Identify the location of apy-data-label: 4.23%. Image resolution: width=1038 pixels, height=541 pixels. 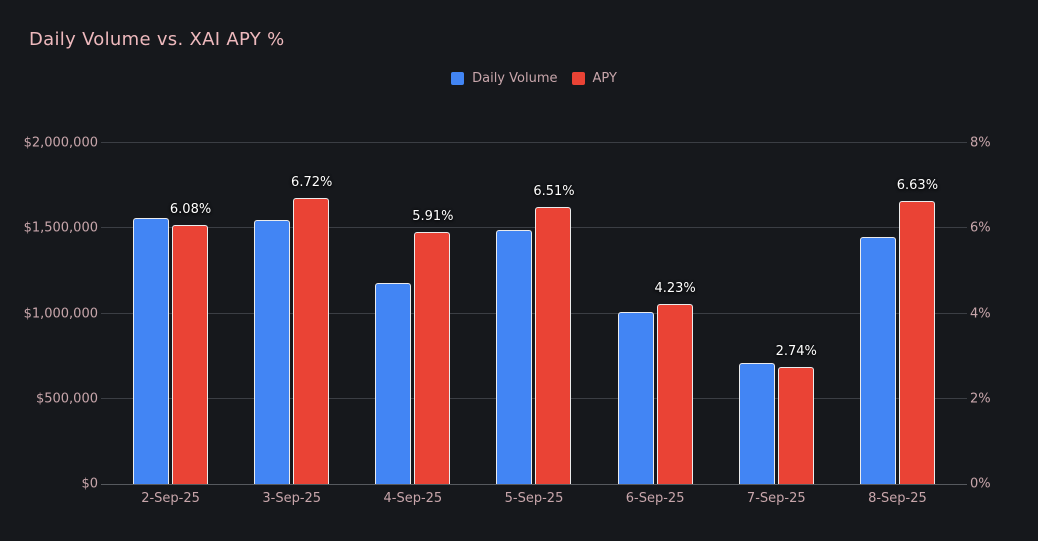
(675, 288).